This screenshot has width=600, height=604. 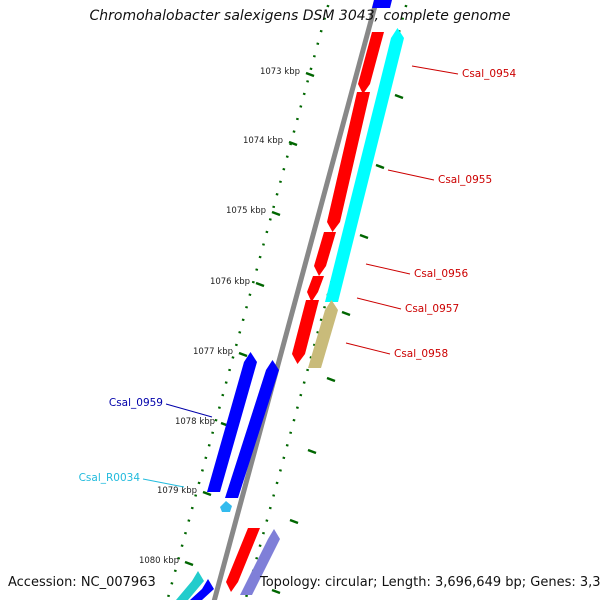 I want to click on gene-label: Csal_0957, so click(x=432, y=309).